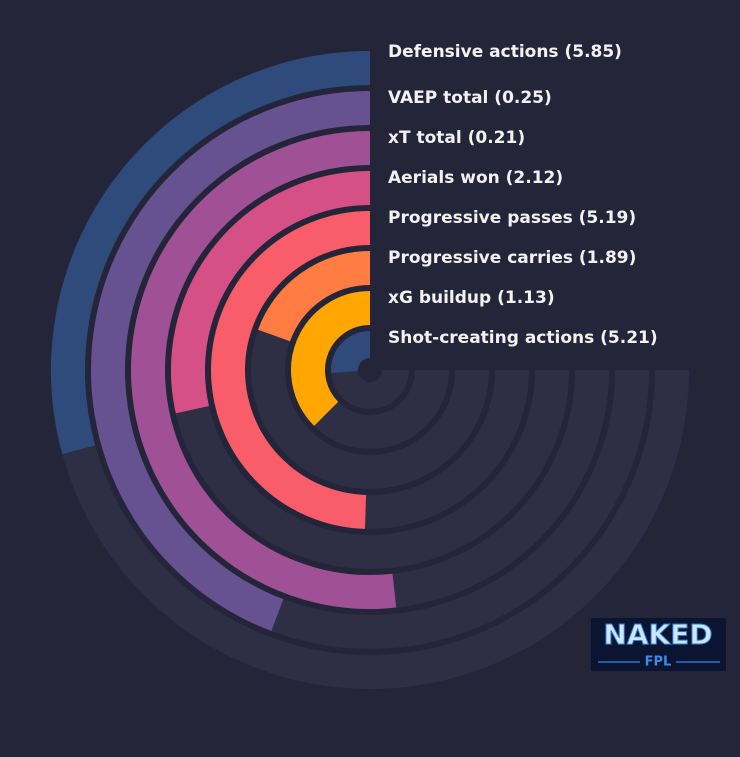  Describe the element at coordinates (523, 338) in the screenshot. I see `category-label: Shot-creating actions (5.21)` at that location.